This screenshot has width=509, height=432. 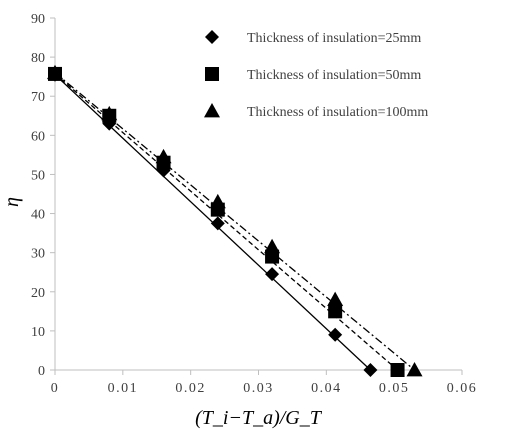 I want to click on y-tick-label: 60, so click(x=38, y=136).